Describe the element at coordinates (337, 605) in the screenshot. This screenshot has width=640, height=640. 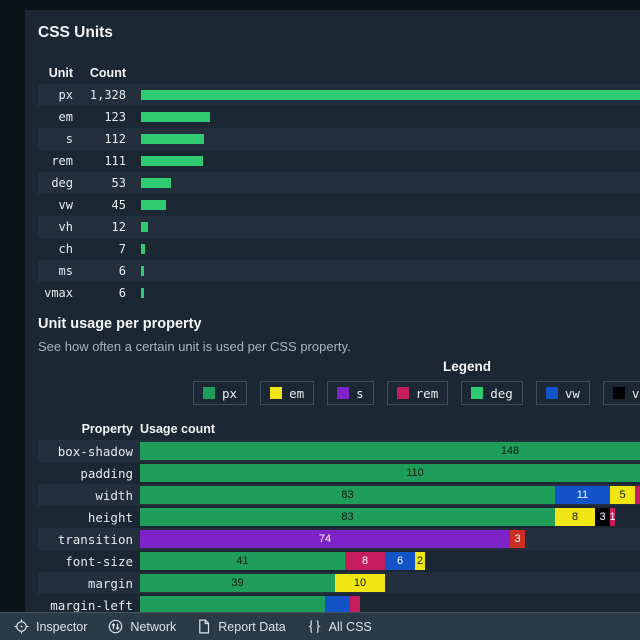
I see `bar-segment-vw` at that location.